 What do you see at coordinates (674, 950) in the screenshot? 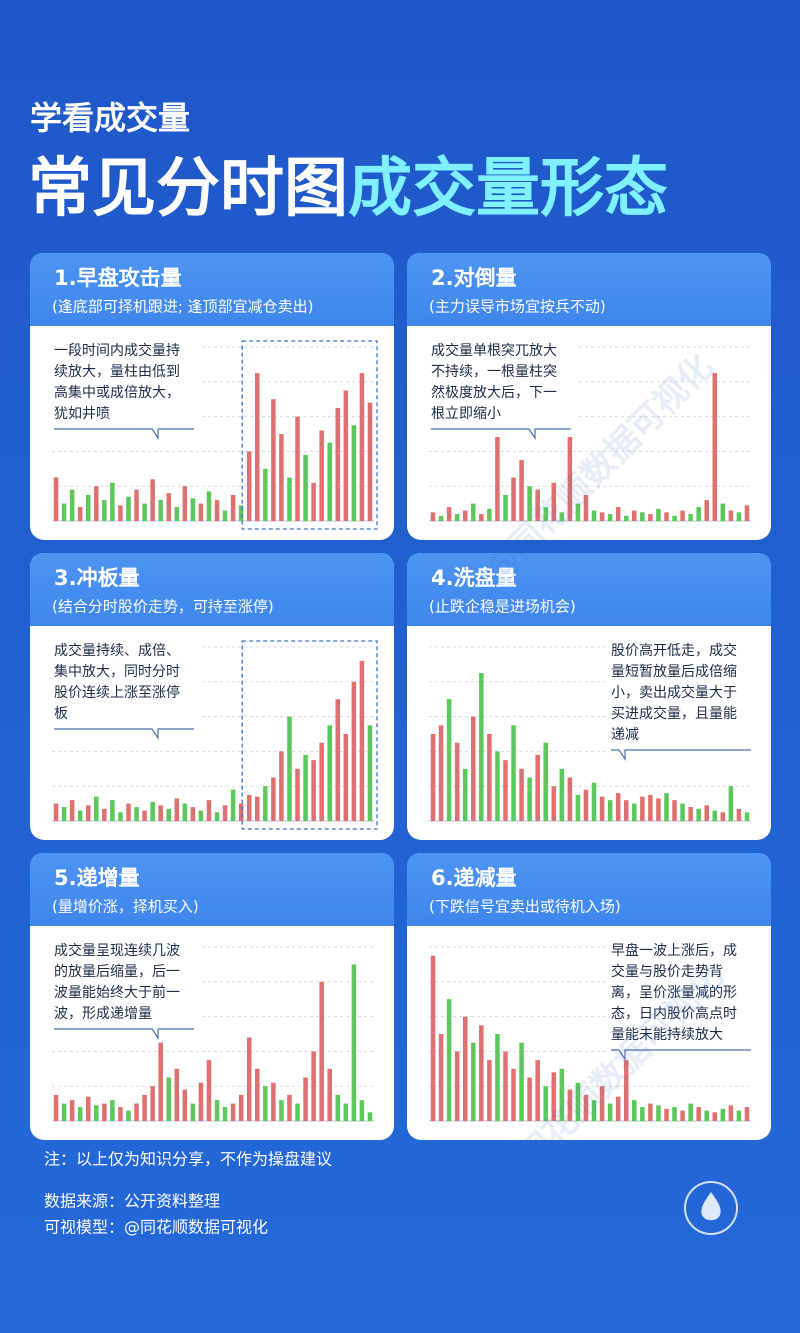
I see `annotation-line: 早盘一波上涨后，成` at bounding box center [674, 950].